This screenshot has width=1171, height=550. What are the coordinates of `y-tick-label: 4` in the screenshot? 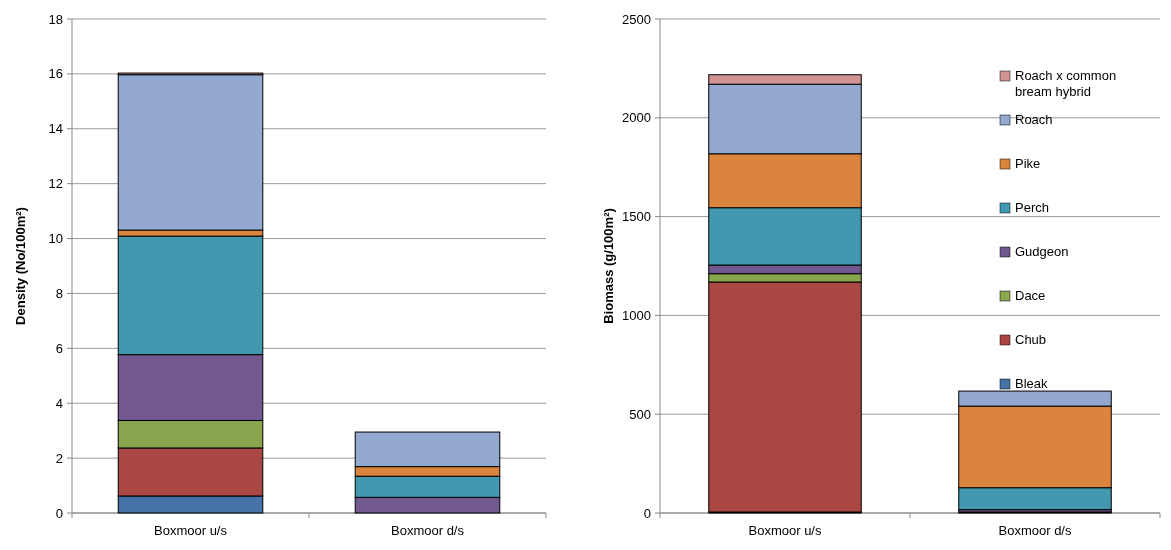 It's located at (59, 403).